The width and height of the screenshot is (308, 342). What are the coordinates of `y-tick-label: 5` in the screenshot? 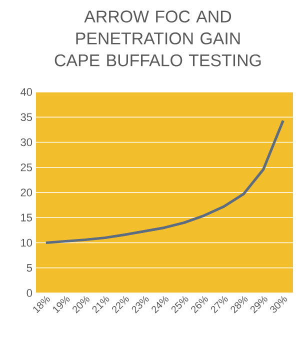 It's located at (29, 268).